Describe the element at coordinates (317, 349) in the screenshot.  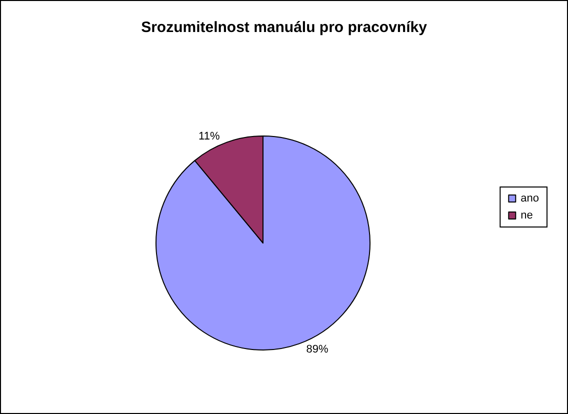
I see `data-label: 89%` at that location.